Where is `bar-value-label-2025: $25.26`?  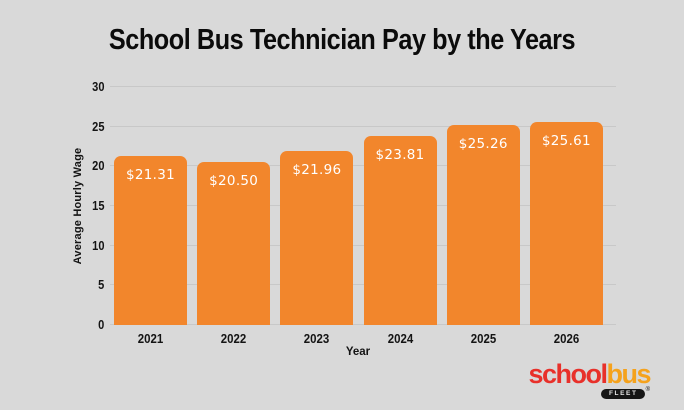
bar-value-label-2025: $25.26 is located at coordinates (483, 144).